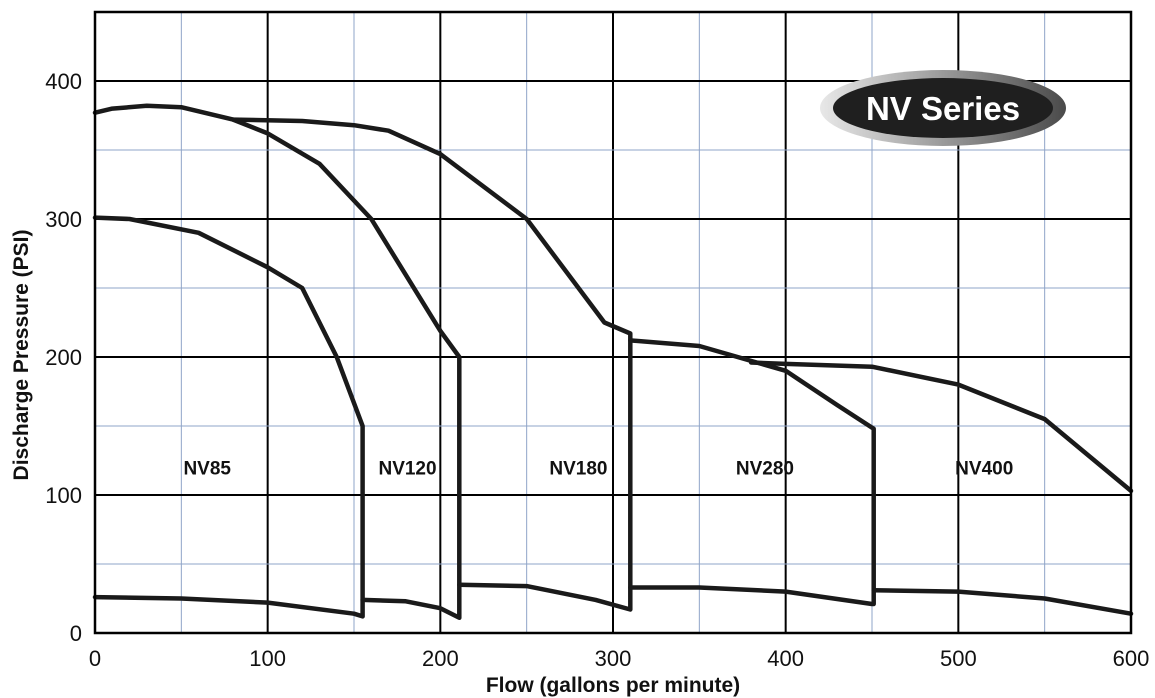 Image resolution: width=1155 pixels, height=698 pixels. What do you see at coordinates (407, 468) in the screenshot?
I see `region-label-nv120: NV120` at bounding box center [407, 468].